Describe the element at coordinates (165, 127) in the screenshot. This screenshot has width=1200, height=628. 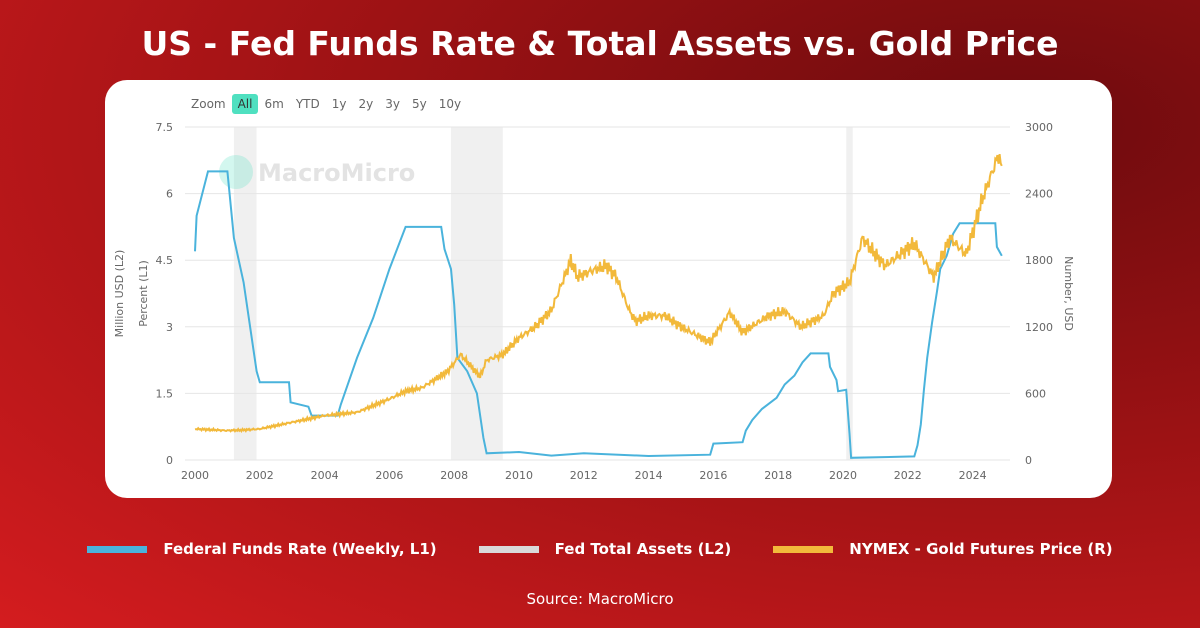
I see `y-left-tick-label: 7.5` at that location.